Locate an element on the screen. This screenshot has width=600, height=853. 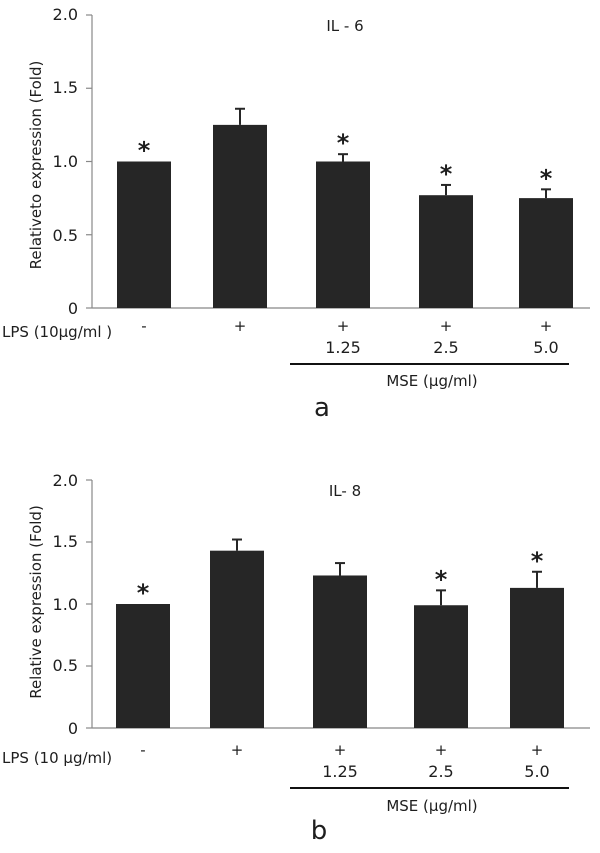
panel-label: b is located at coordinates (319, 831).